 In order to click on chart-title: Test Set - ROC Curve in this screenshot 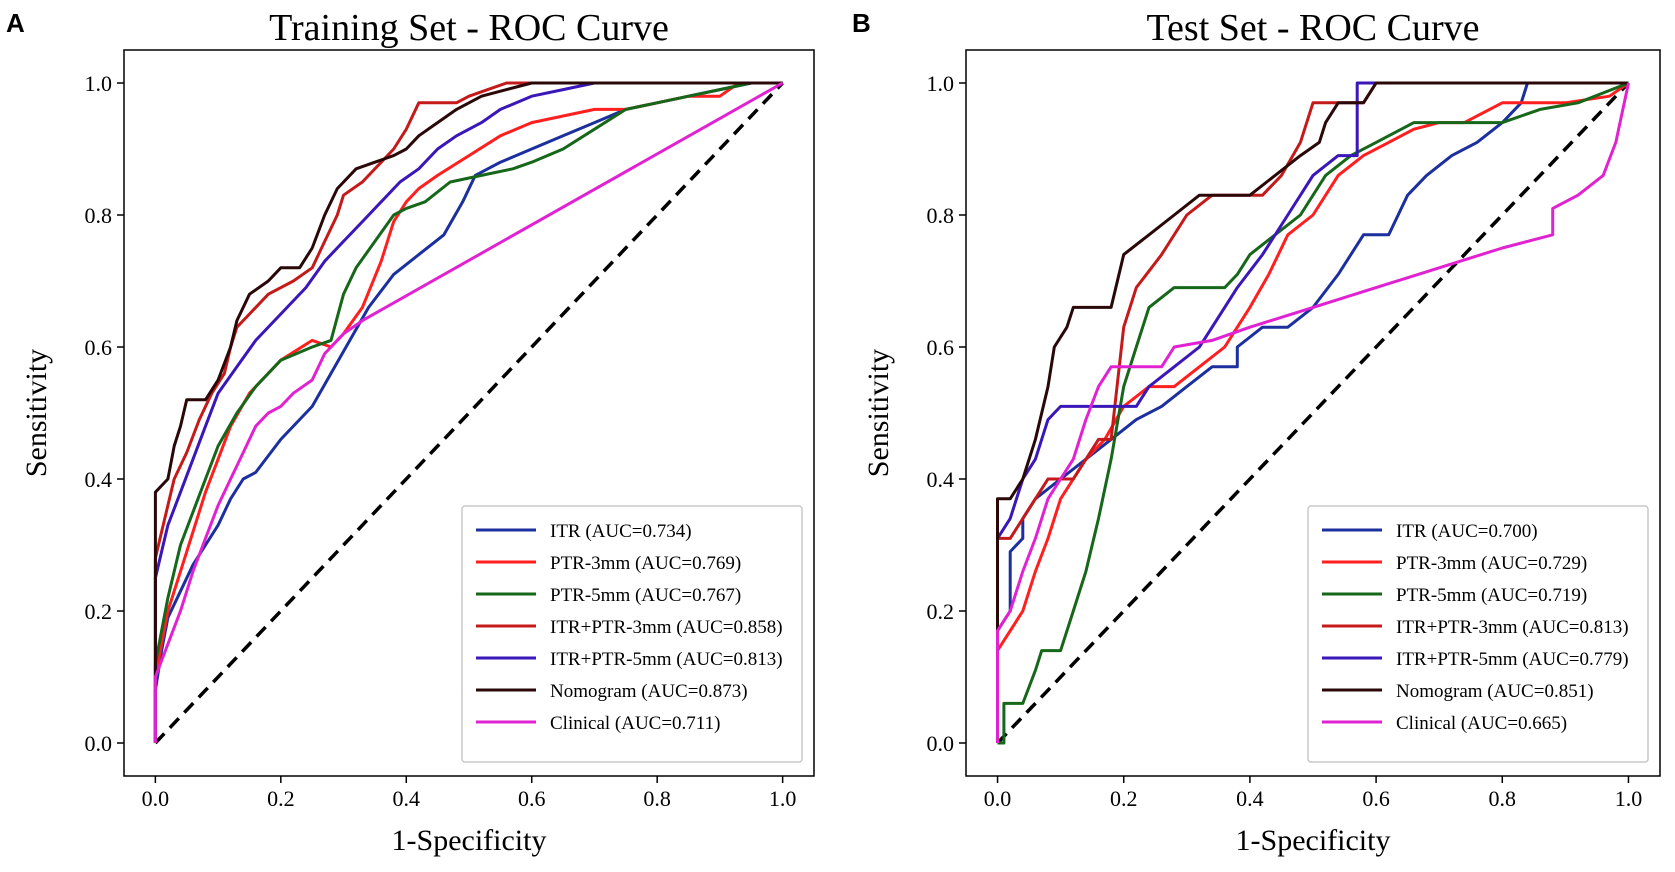, I will do `click(1313, 28)`.